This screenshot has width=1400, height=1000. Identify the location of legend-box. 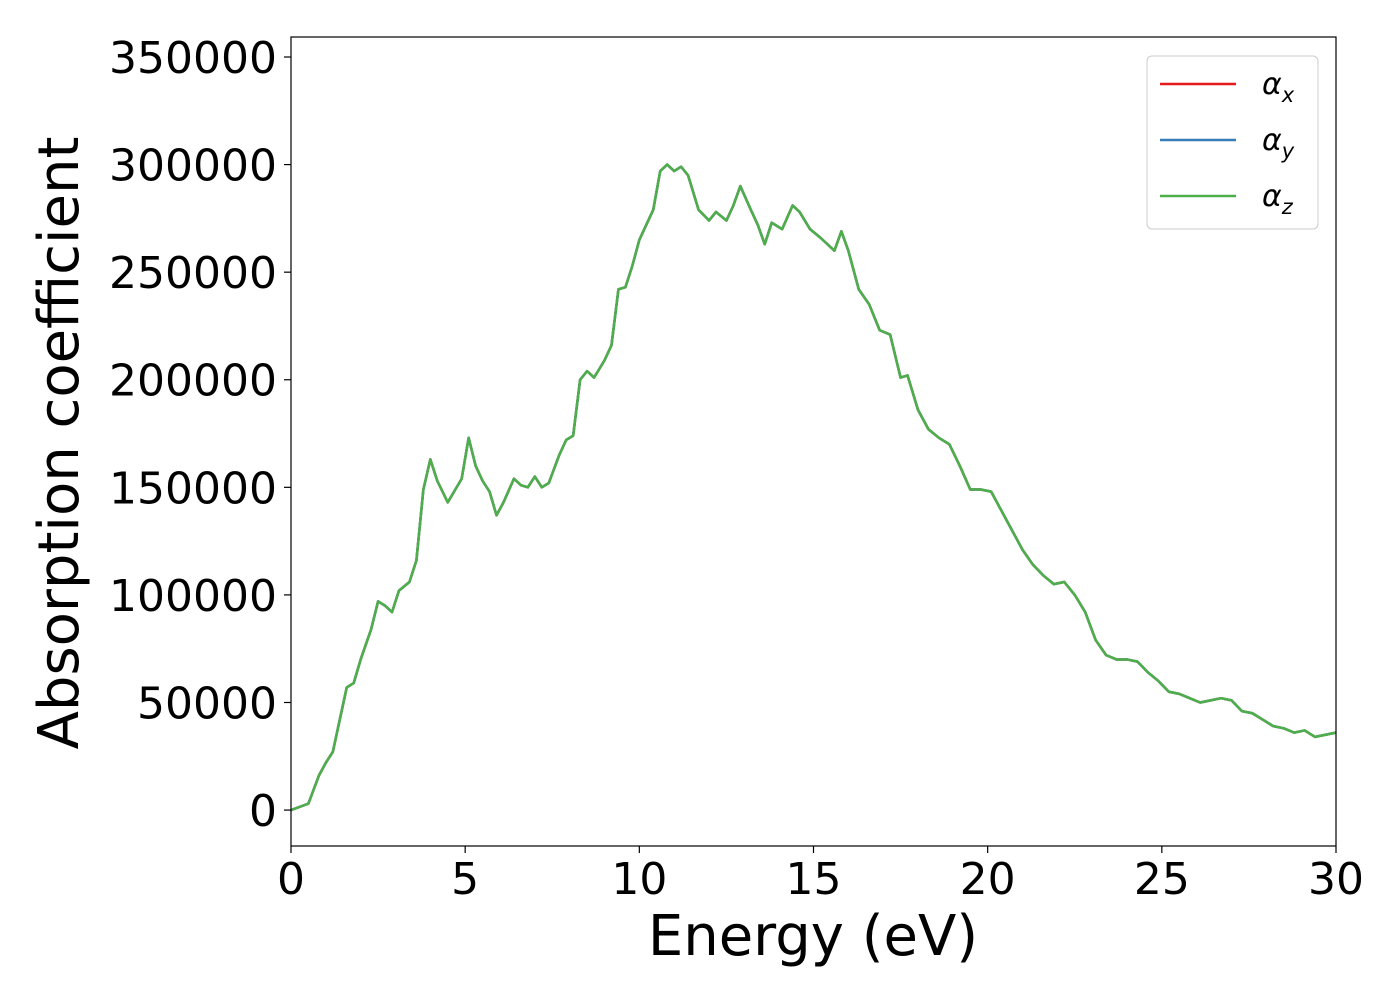
(1232, 142).